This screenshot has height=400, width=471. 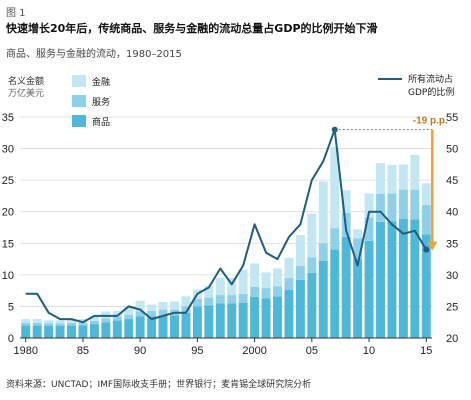 What do you see at coordinates (222, 347) in the screenshot?
I see `x-axis: 1980 85 90 95 2000 05 10 15` at bounding box center [222, 347].